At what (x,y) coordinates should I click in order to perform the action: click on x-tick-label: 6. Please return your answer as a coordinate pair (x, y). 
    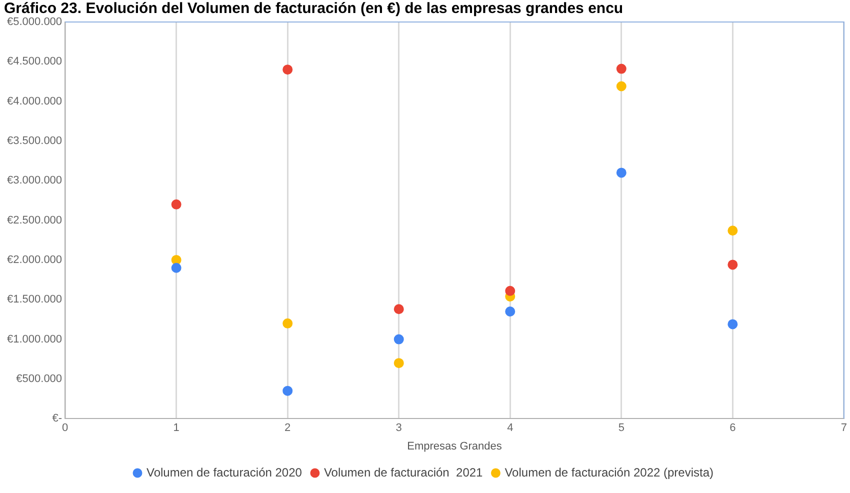
    Looking at the image, I should click on (733, 428).